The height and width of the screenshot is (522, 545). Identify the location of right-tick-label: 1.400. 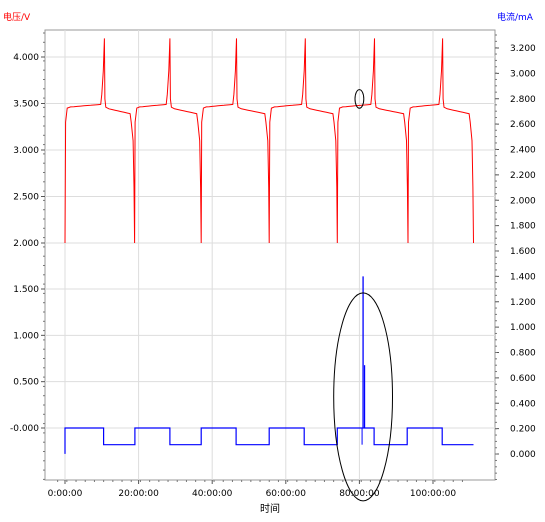
(523, 277).